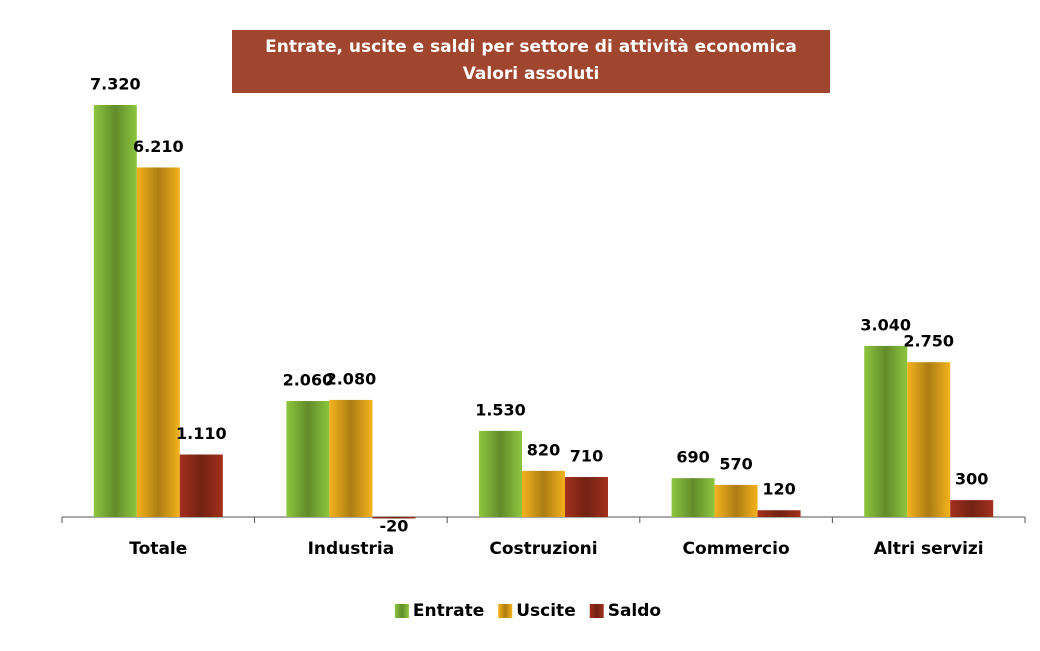 Image resolution: width=1040 pixels, height=651 pixels. Describe the element at coordinates (885, 324) in the screenshot. I see `value-label: 3.040` at that location.